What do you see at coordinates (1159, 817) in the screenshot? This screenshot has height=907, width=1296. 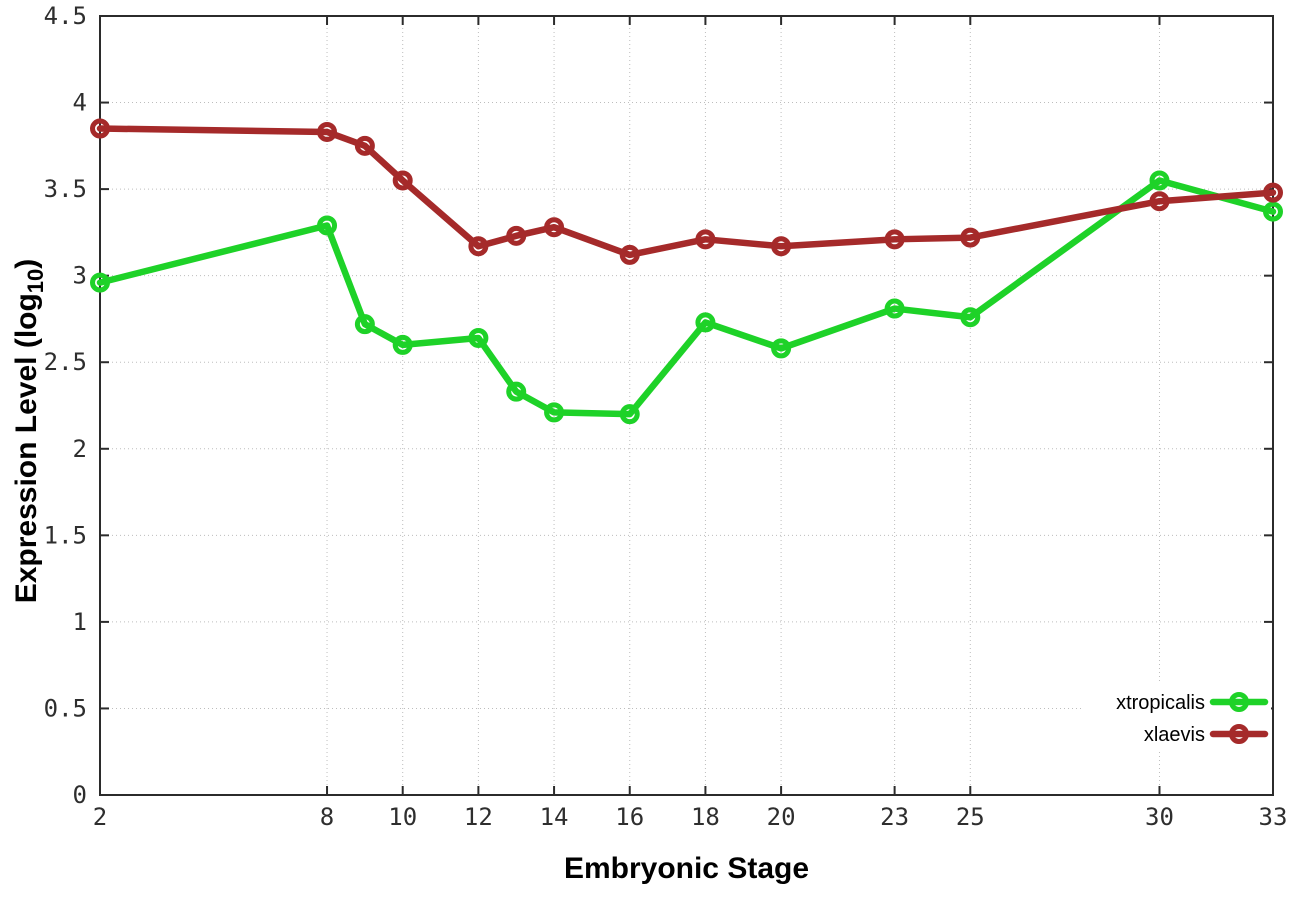 I see `x-tick-label: 30` at bounding box center [1159, 817].